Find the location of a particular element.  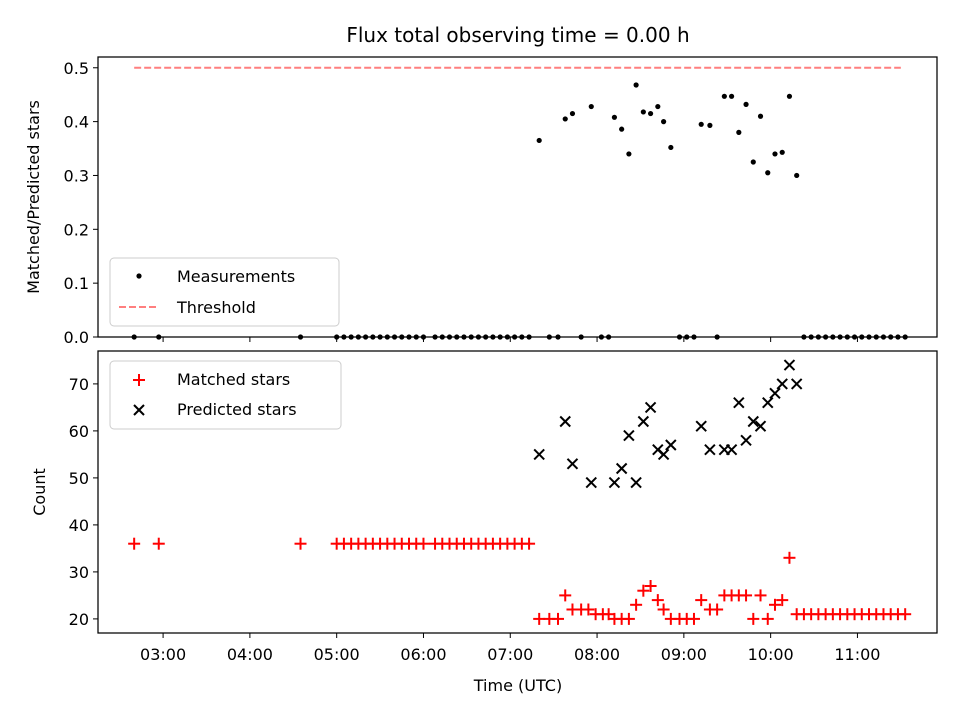

x-axis-label: Time (UTC) is located at coordinates (517, 685).